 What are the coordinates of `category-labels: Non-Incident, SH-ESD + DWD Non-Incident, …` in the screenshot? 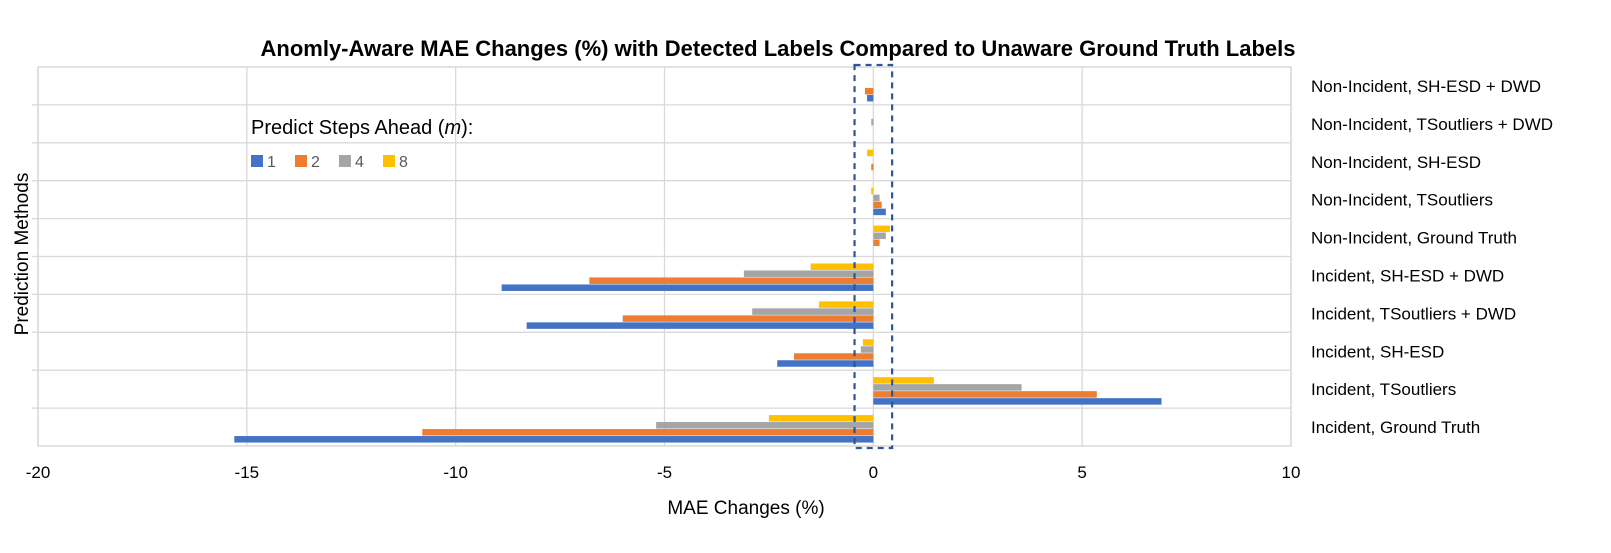 It's located at (1432, 257).